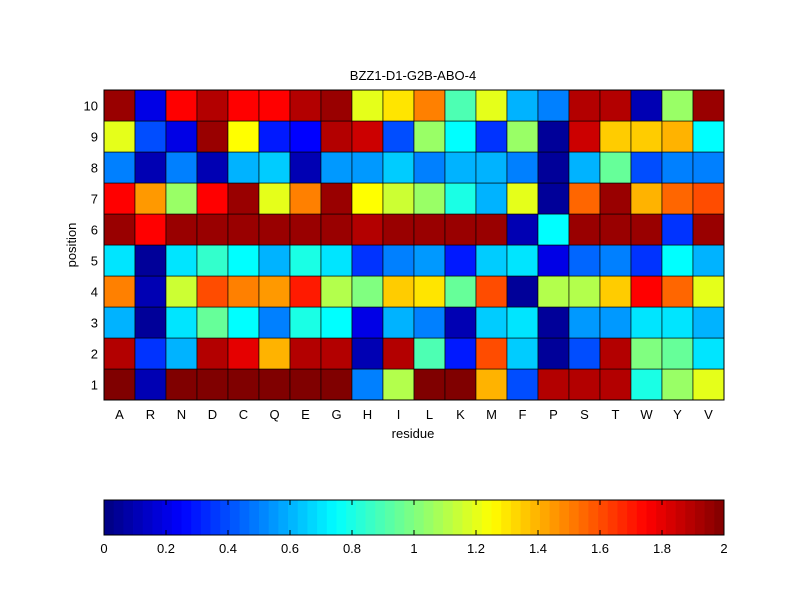 This screenshot has height=600, width=800. What do you see at coordinates (94, 323) in the screenshot?
I see `y-tick-label: 3` at bounding box center [94, 323].